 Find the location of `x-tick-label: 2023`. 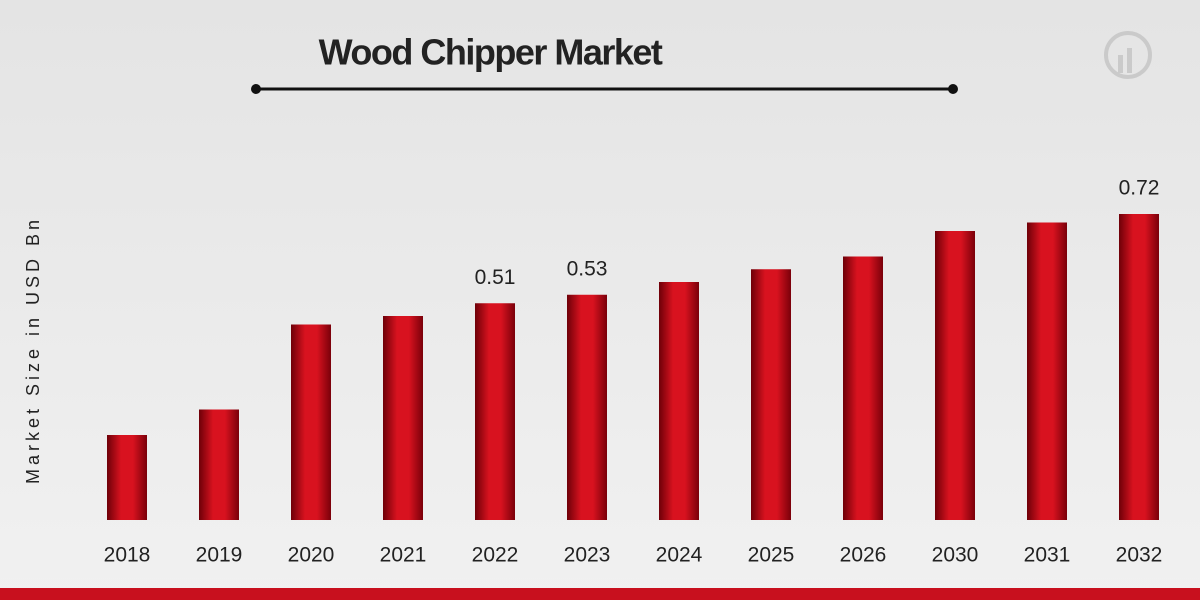

x-tick-label: 2023 is located at coordinates (587, 555).